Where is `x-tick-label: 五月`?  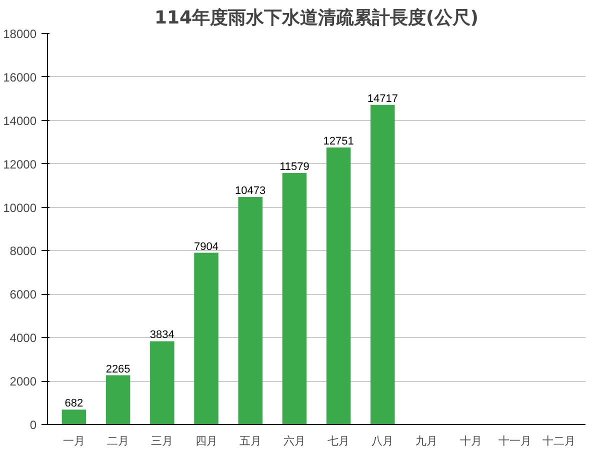
x-tick-label: 五月 is located at coordinates (250, 442).